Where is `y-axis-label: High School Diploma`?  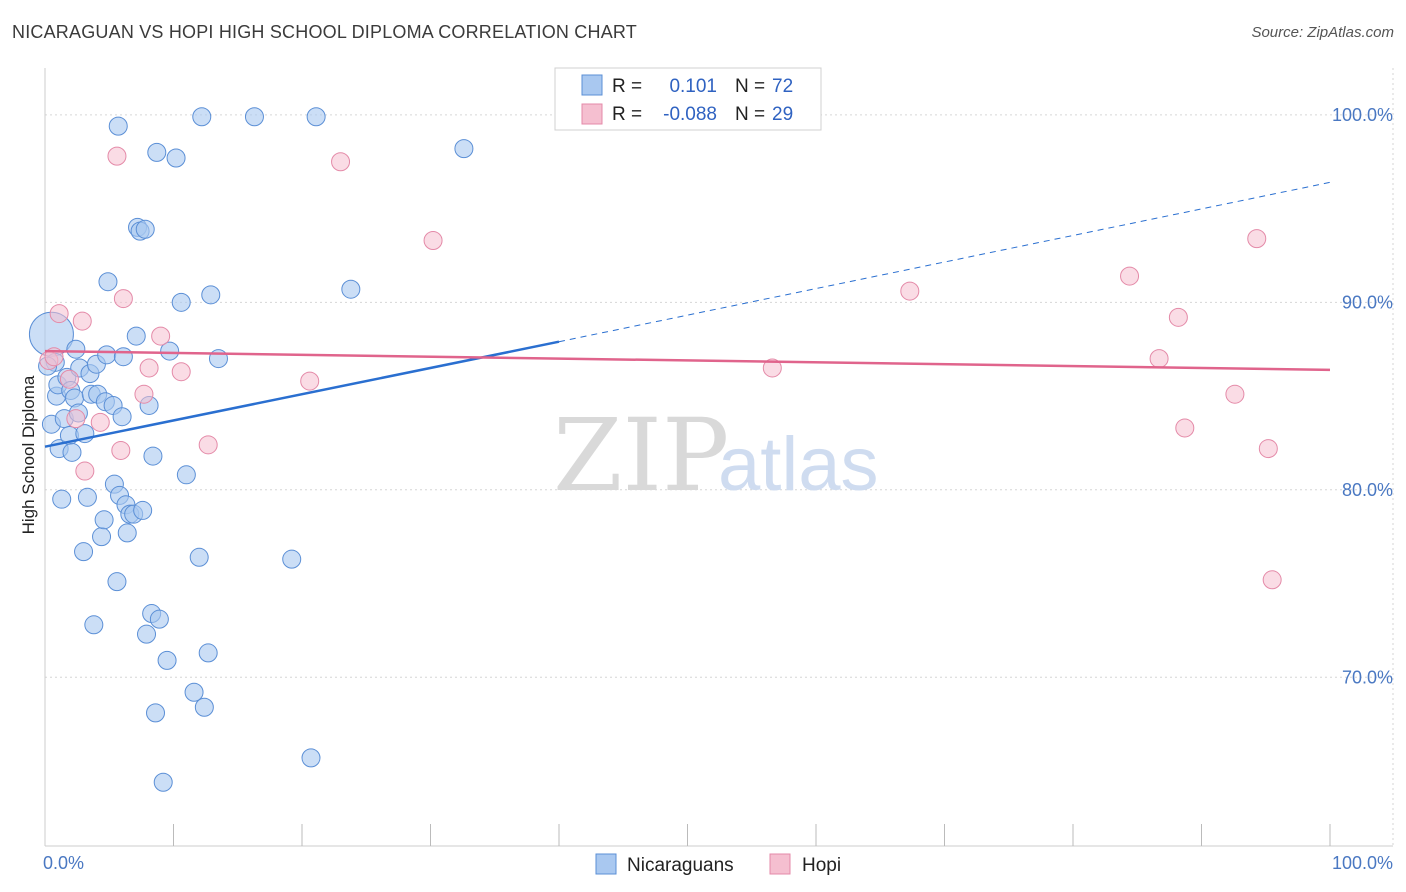
y-axis-label: High School Diploma is located at coordinates (28, 454).